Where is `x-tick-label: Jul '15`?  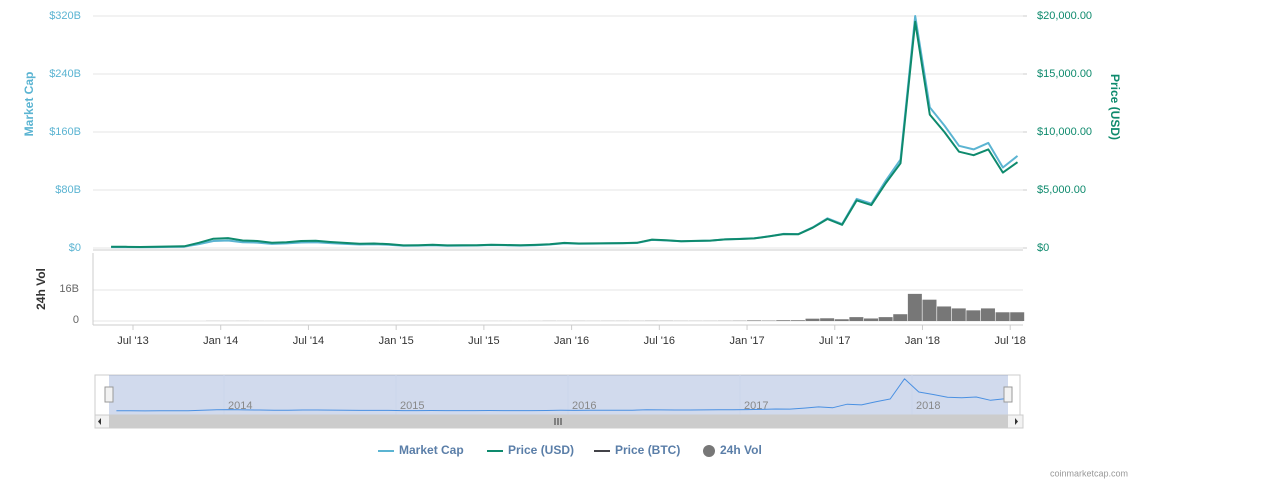 x-tick-label: Jul '15 is located at coordinates (483, 341).